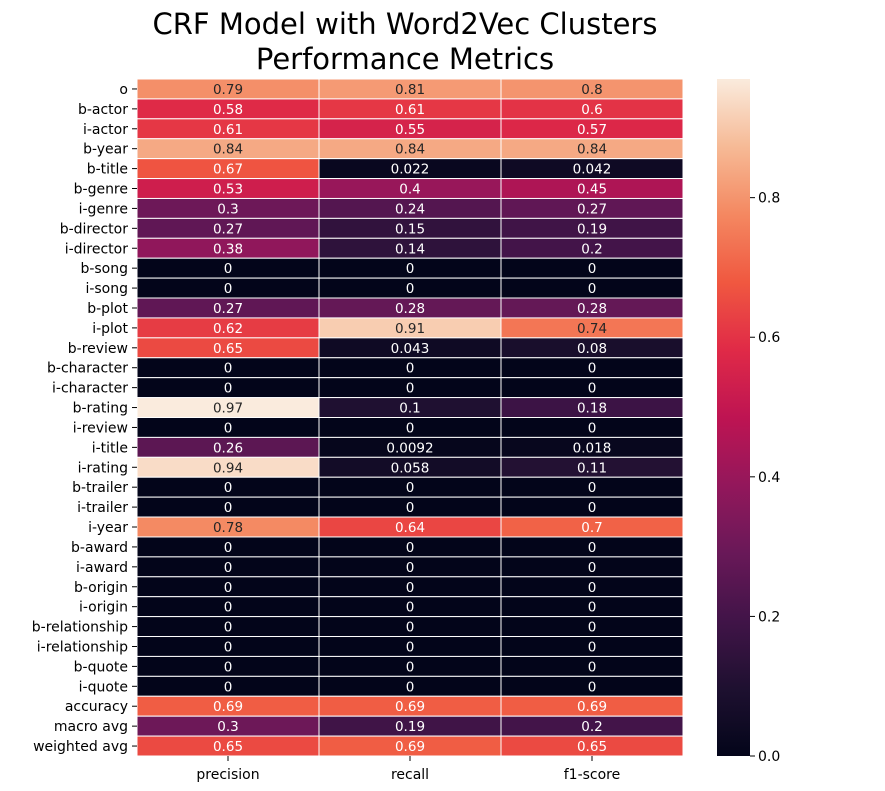 The height and width of the screenshot is (791, 885). What do you see at coordinates (405, 24) in the screenshot?
I see `chart-title-line-1: CRF Model with Word2Vec Clusters` at bounding box center [405, 24].